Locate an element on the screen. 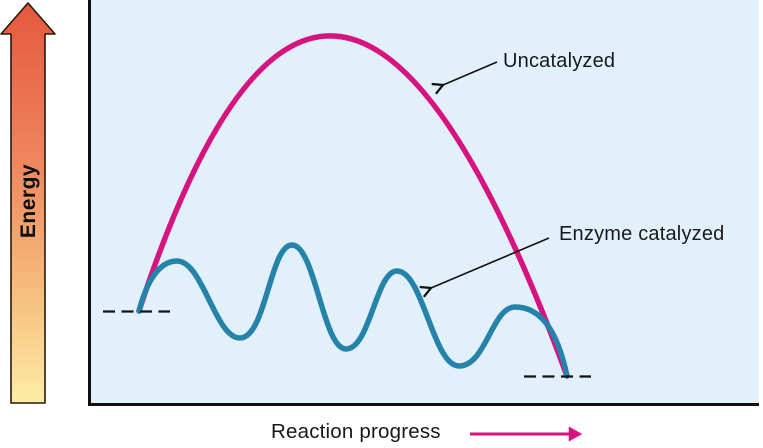  enzyme-catalyzed-label: Enzyme catalyzed is located at coordinates (642, 234).